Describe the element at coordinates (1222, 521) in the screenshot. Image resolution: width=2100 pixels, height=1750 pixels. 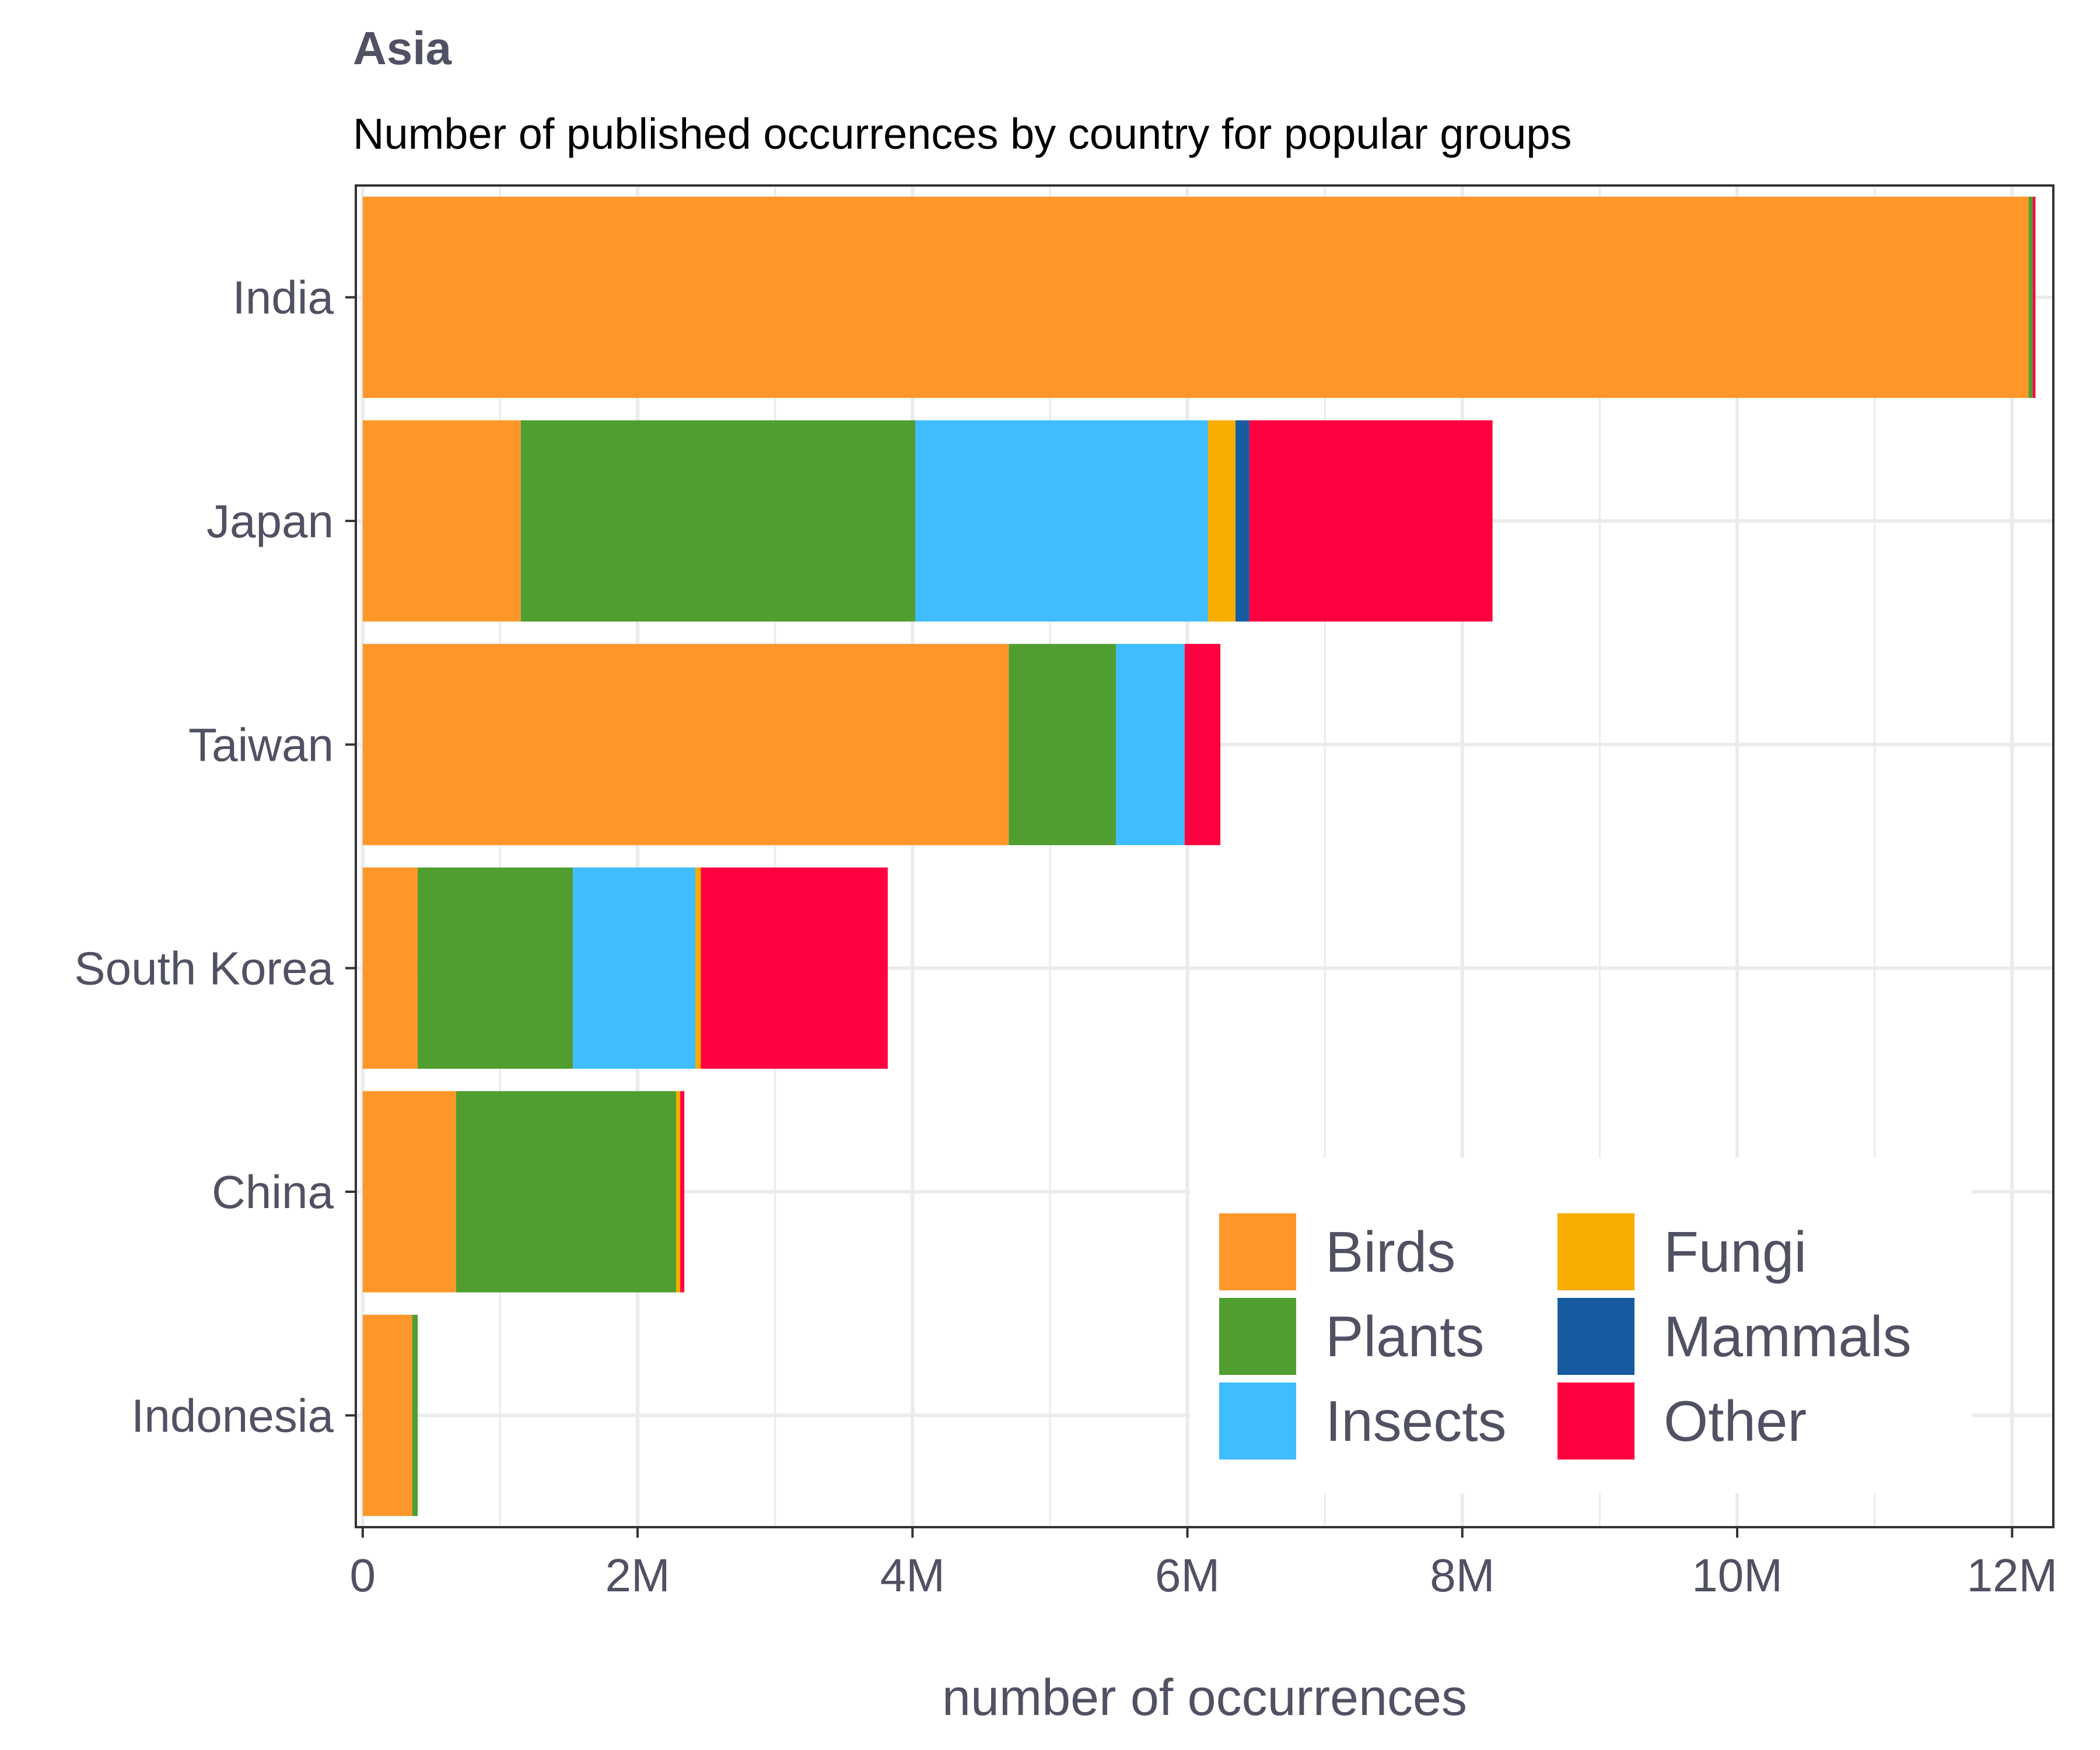
I see `bar-fungi-japan` at that location.